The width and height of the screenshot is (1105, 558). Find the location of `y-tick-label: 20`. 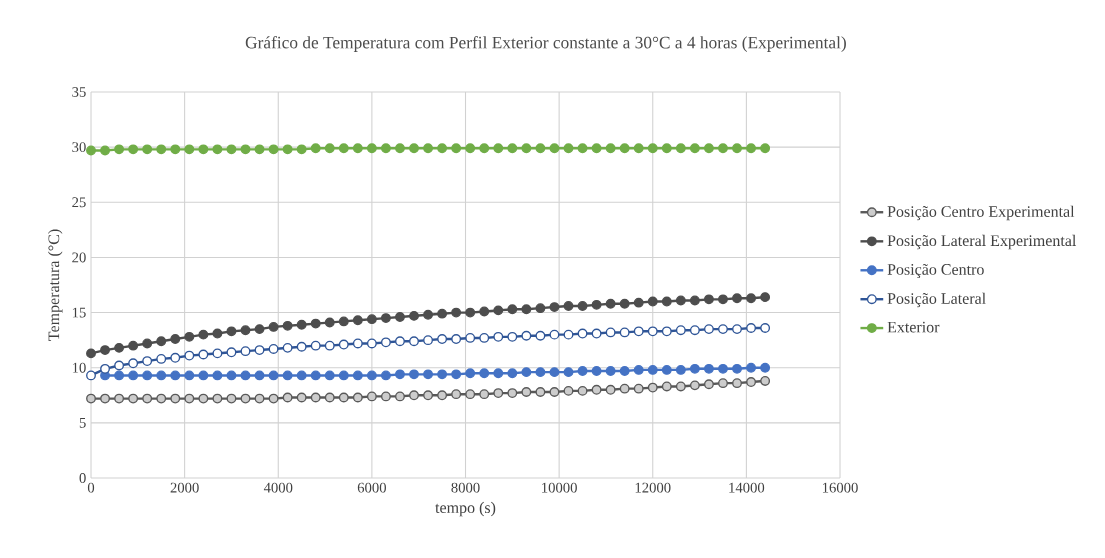

y-tick-label: 20 is located at coordinates (79, 257).